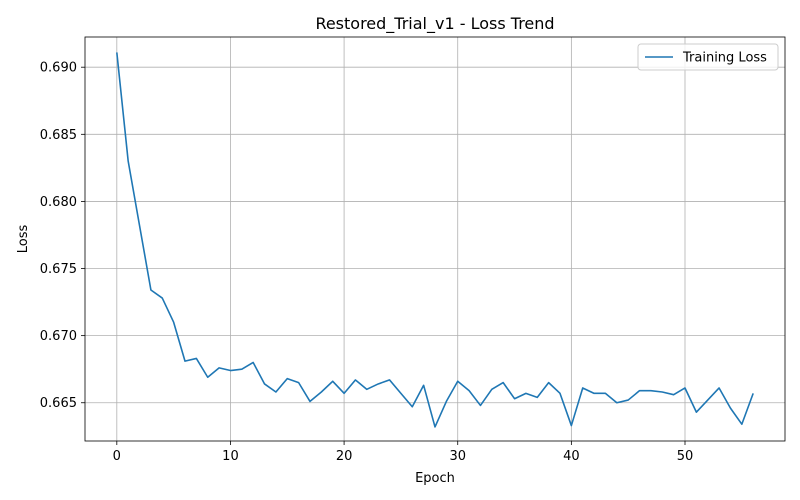 The image size is (800, 500). I want to click on y-tick-label: 0.690, so click(58, 68).